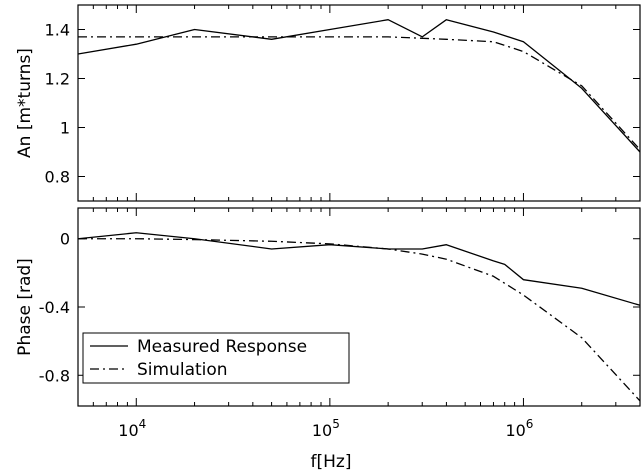 The height and width of the screenshot is (474, 641). What do you see at coordinates (57, 79) in the screenshot?
I see `amplitude-y-tick-label: 1.2` at bounding box center [57, 79].